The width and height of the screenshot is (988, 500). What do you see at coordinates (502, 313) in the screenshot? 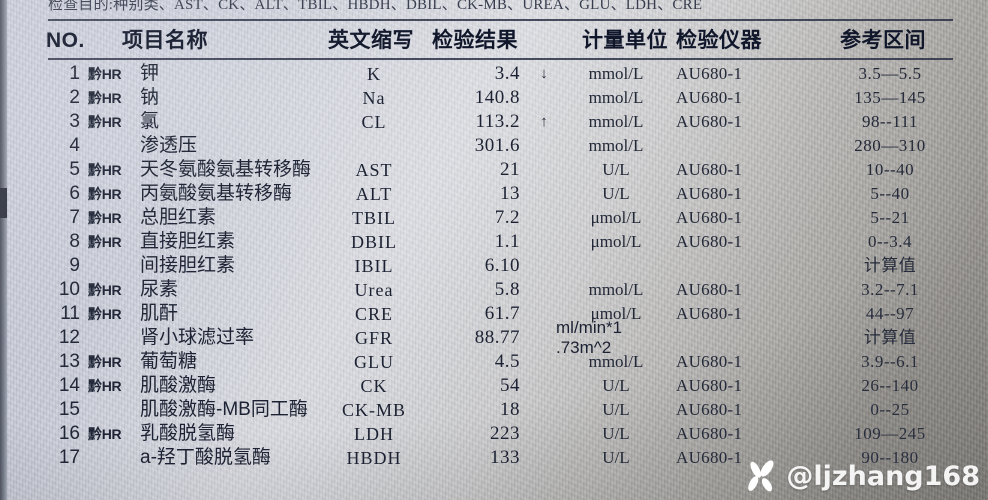
I see `row-result-value: 61.7` at bounding box center [502, 313].